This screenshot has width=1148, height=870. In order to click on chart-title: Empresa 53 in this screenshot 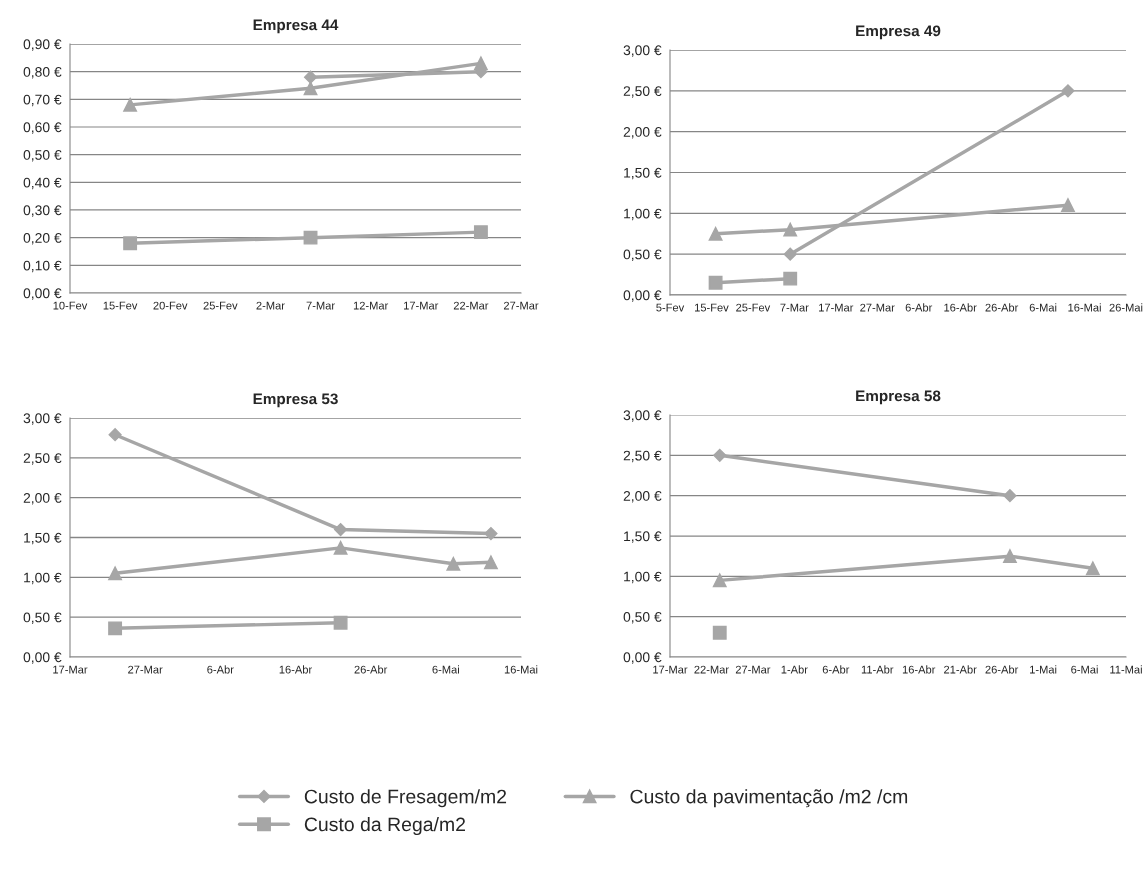, I will do `click(295, 400)`.